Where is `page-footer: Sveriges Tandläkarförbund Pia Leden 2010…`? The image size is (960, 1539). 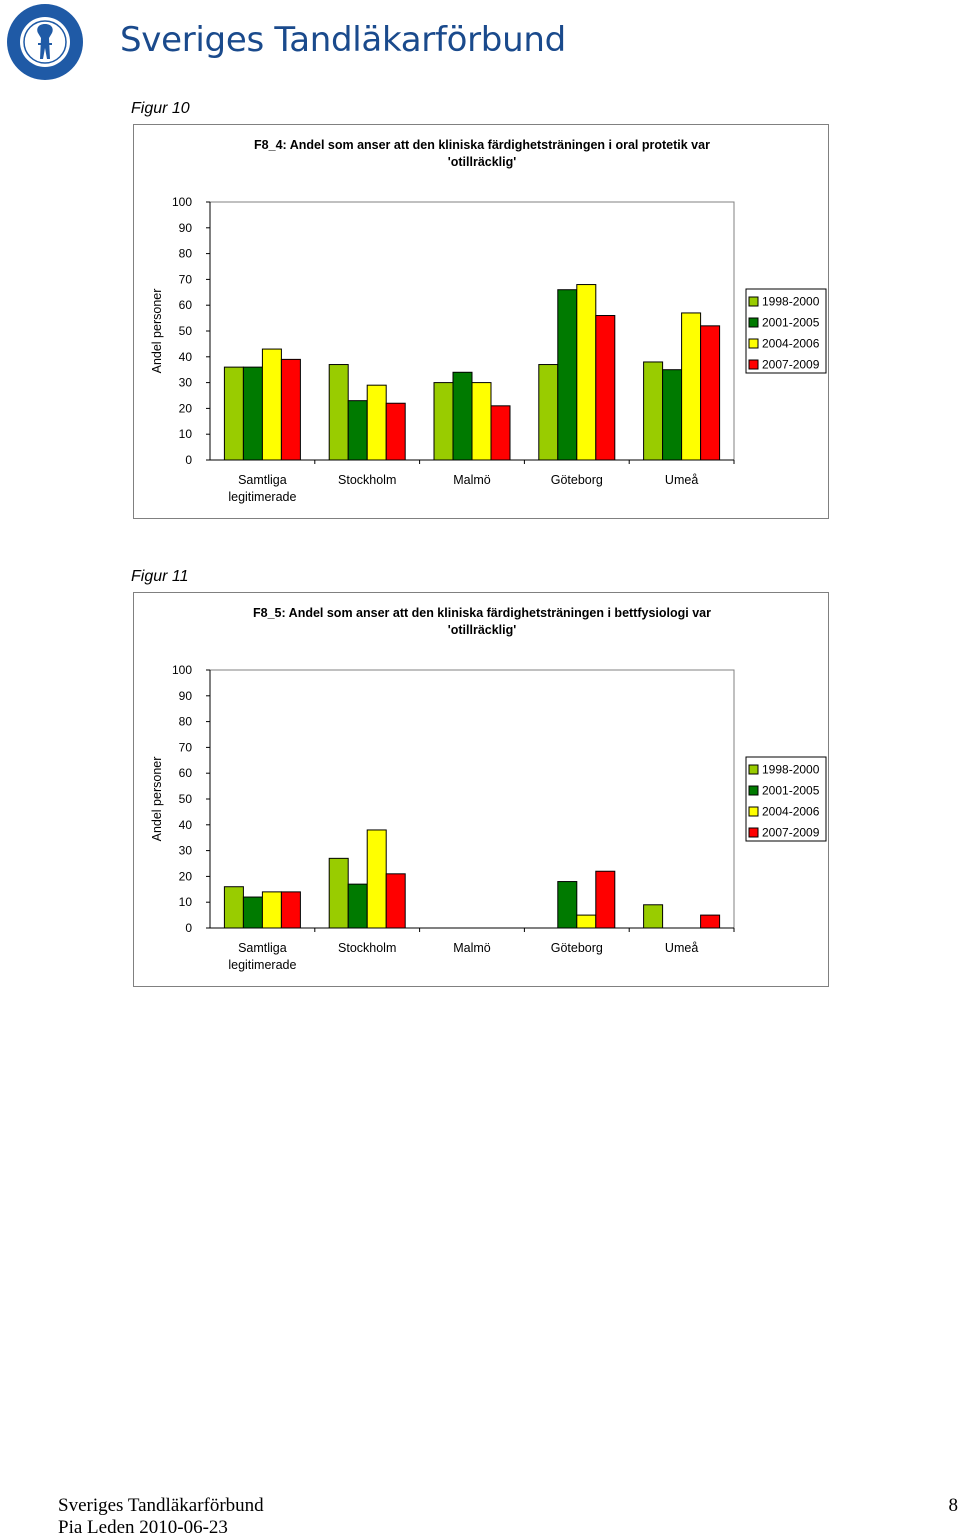 page-footer: Sveriges Tandläkarförbund Pia Leden 2010… is located at coordinates (161, 1517).